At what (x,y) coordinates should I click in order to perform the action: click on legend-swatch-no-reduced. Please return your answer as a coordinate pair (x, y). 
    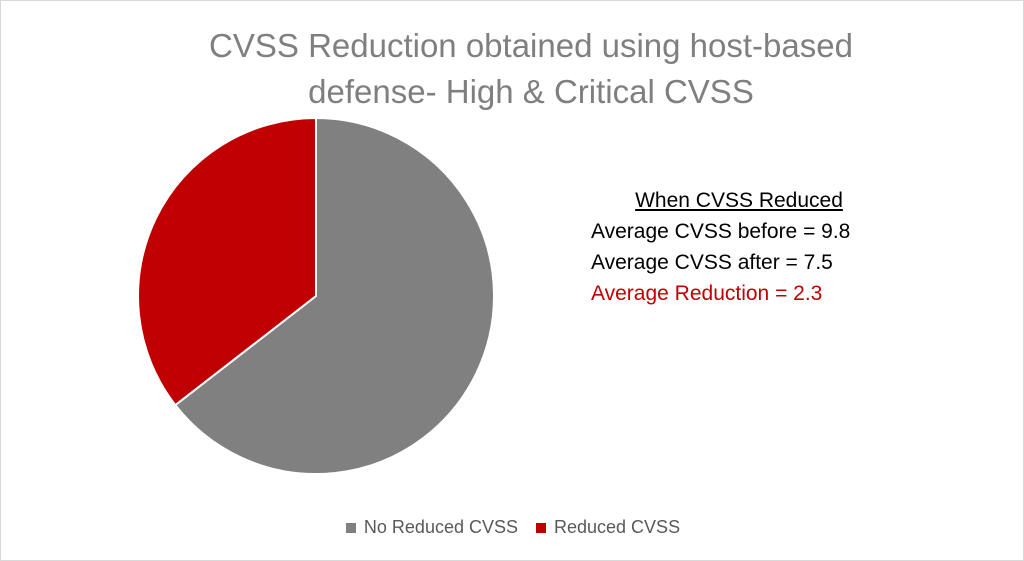
    Looking at the image, I should click on (350, 527).